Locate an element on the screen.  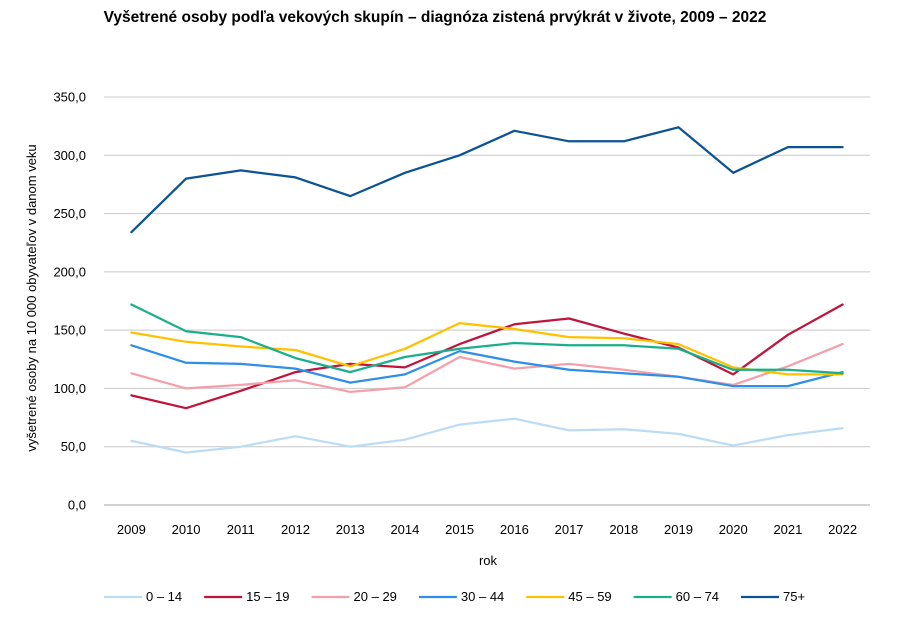
y-tick-label: 50,0 is located at coordinates (73, 446).